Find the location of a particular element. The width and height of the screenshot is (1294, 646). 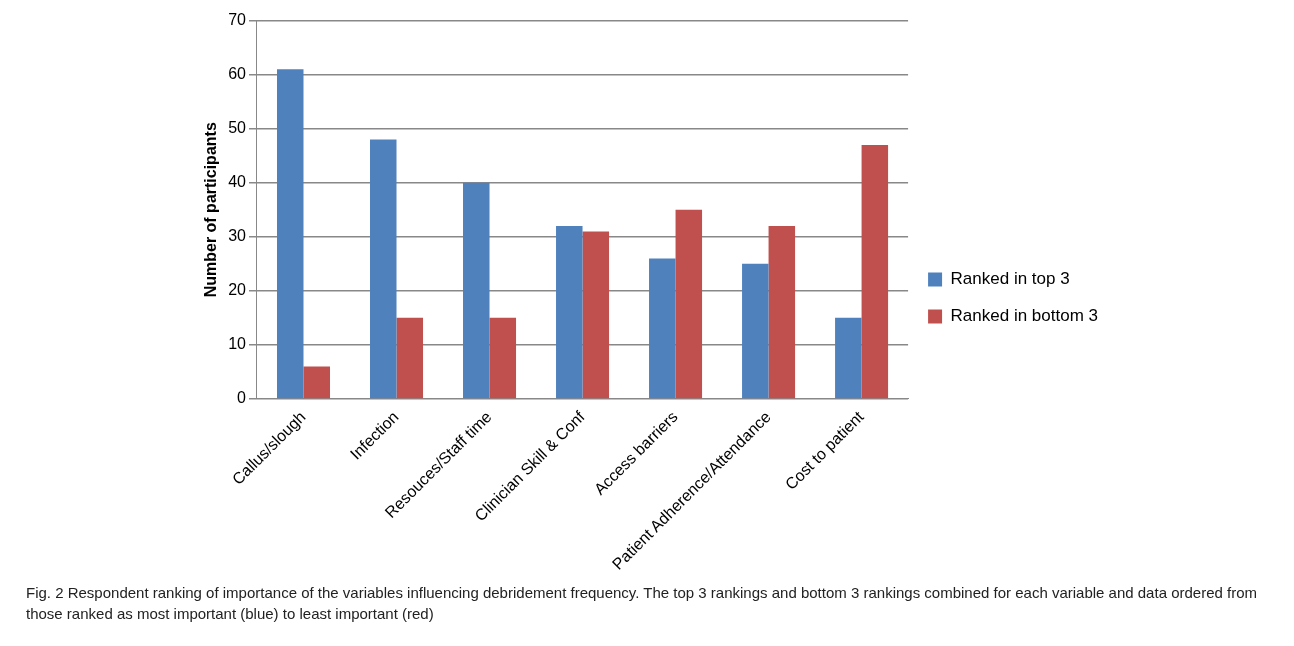

y-tick-label: 10 is located at coordinates (237, 344).